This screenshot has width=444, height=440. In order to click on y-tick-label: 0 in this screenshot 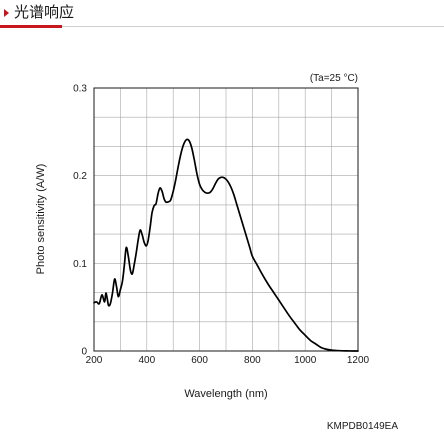, I will do `click(84, 352)`.